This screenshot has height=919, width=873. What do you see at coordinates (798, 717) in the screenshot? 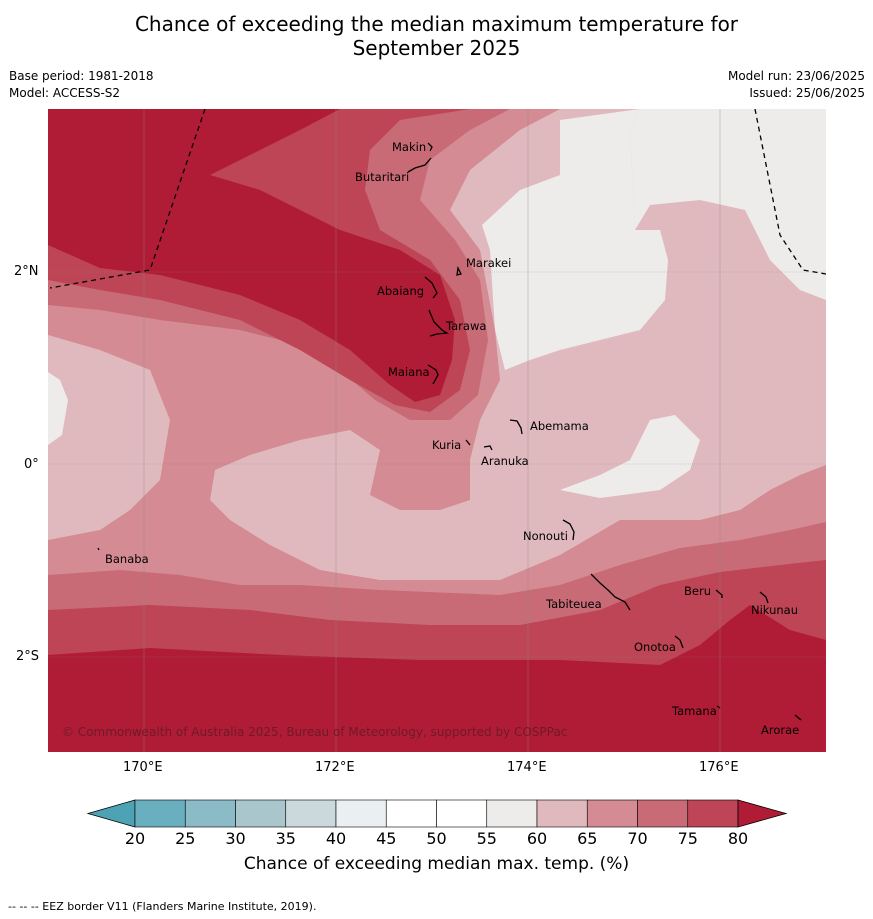
I see `island-arorae` at bounding box center [798, 717].